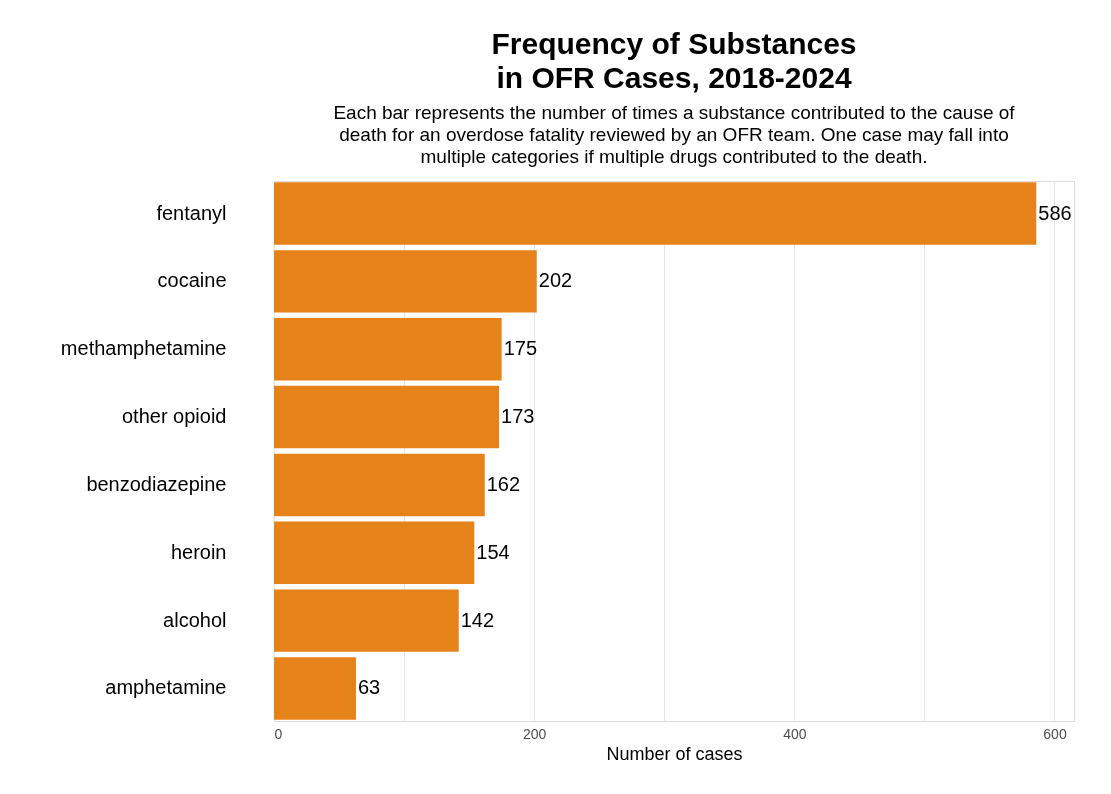 The image size is (1111, 794). I want to click on data-label: 173, so click(518, 416).